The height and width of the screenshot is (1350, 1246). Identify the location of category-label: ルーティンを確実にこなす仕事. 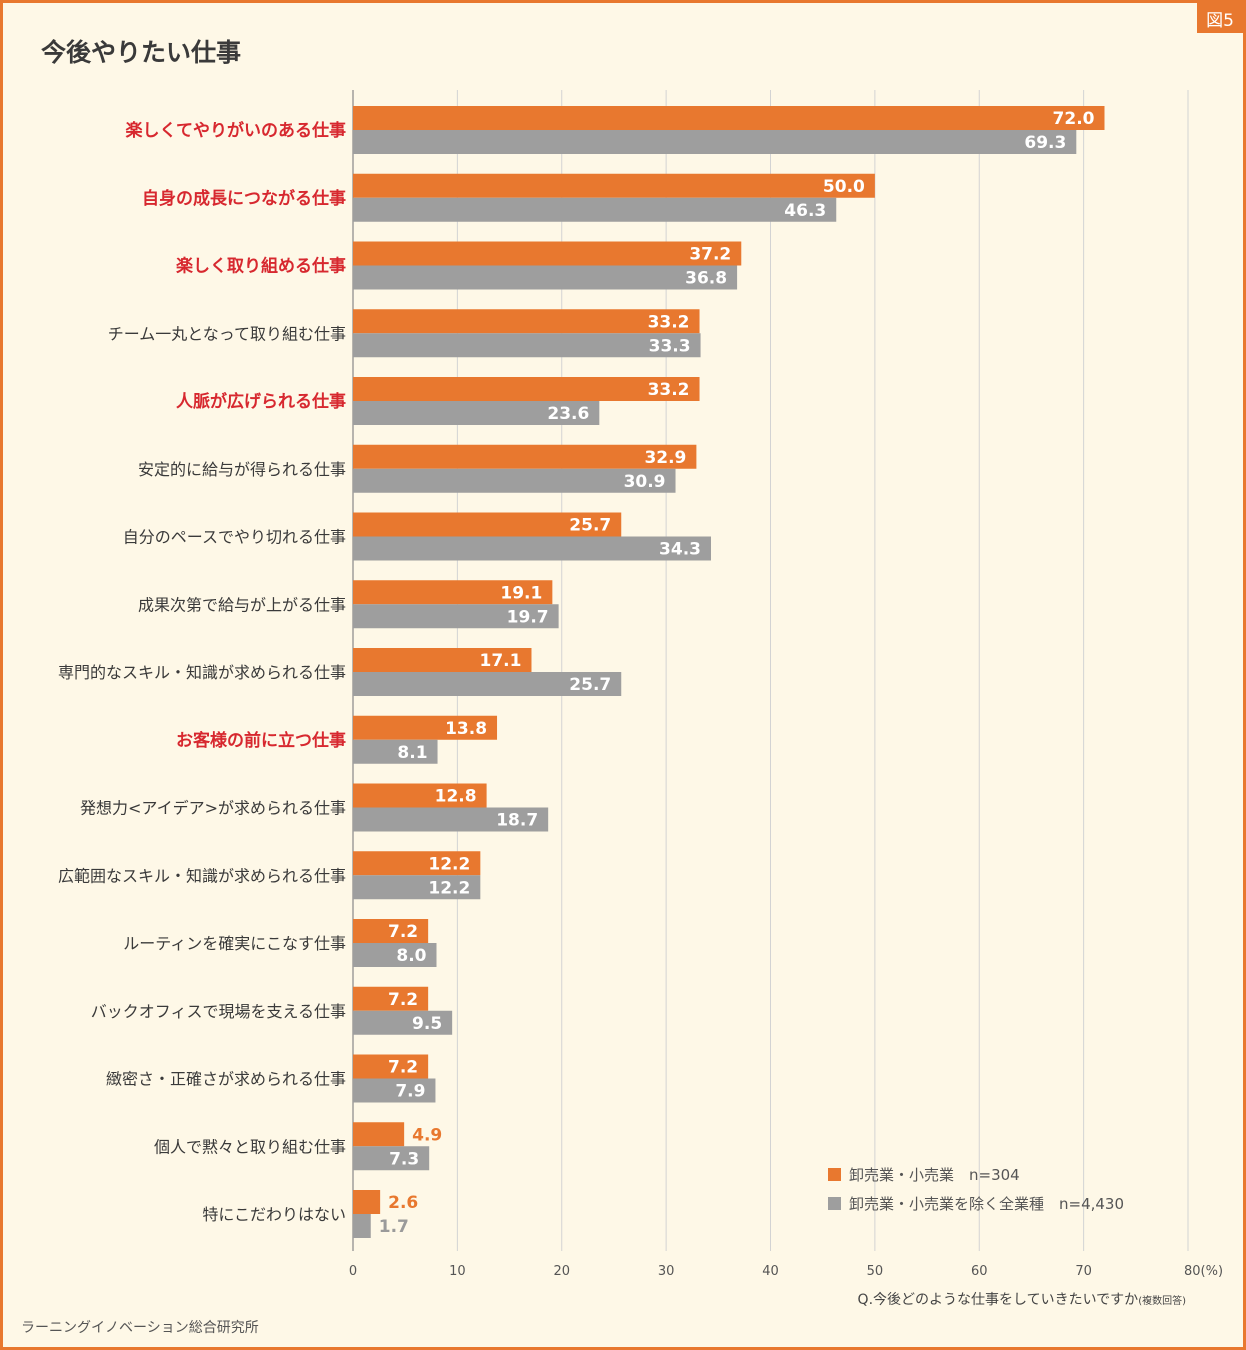
(234, 943).